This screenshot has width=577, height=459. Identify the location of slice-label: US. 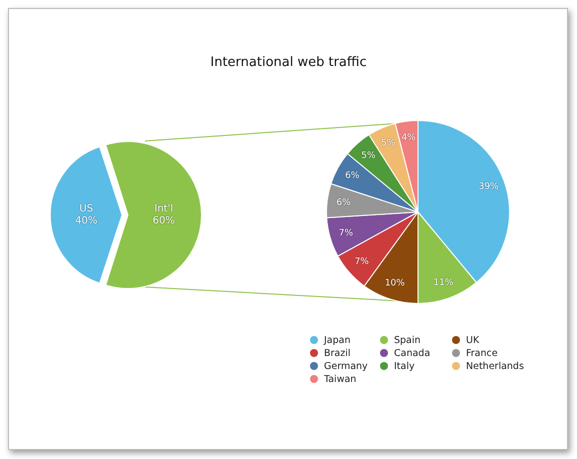
(86, 209).